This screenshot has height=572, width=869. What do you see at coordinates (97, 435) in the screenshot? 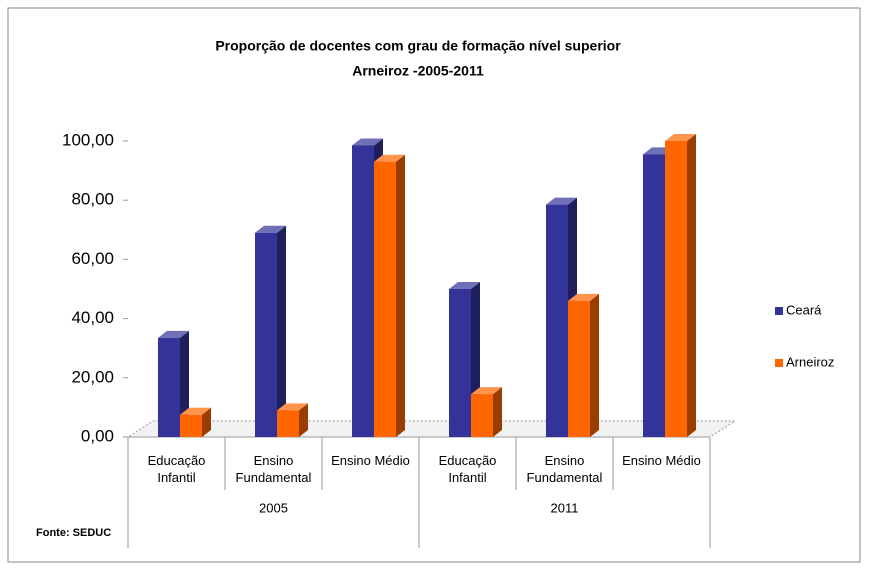
I see `y-tick-label: 0,00` at bounding box center [97, 435].